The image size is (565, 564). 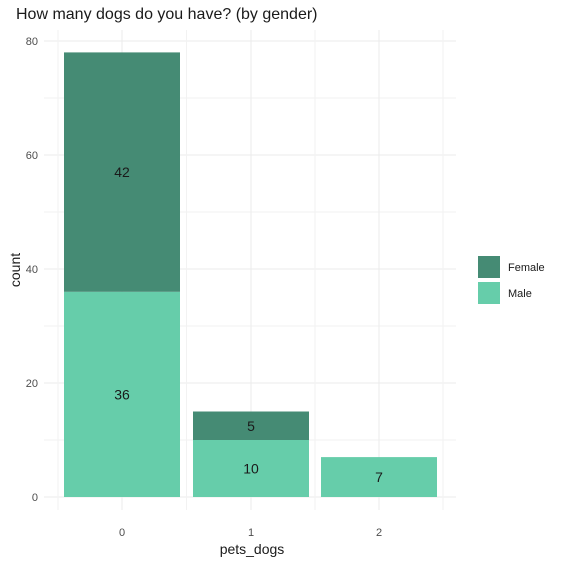 What do you see at coordinates (379, 533) in the screenshot?
I see `x-tick-label: 2` at bounding box center [379, 533].